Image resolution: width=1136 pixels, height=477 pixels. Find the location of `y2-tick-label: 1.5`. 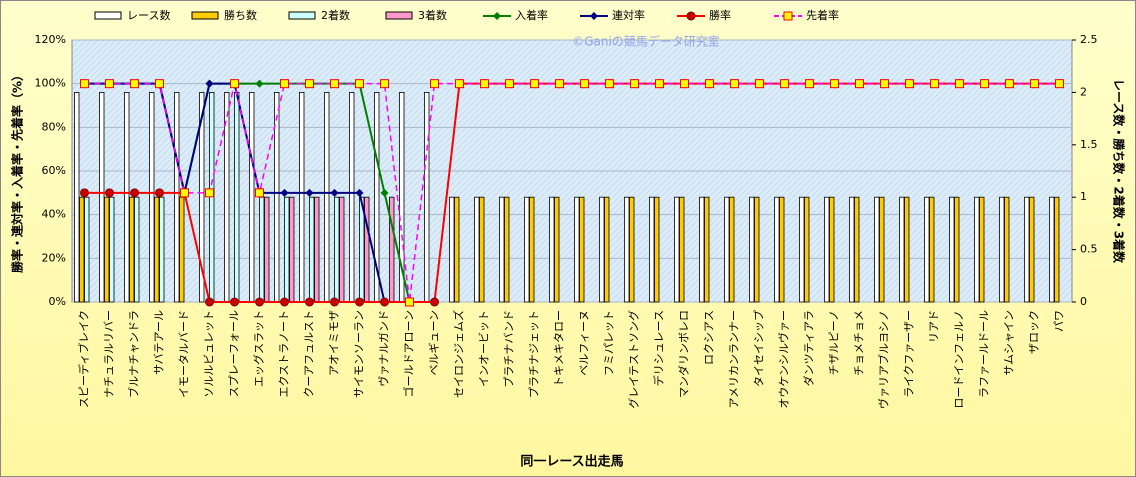

y2-tick-label: 1.5 is located at coordinates (1089, 144).